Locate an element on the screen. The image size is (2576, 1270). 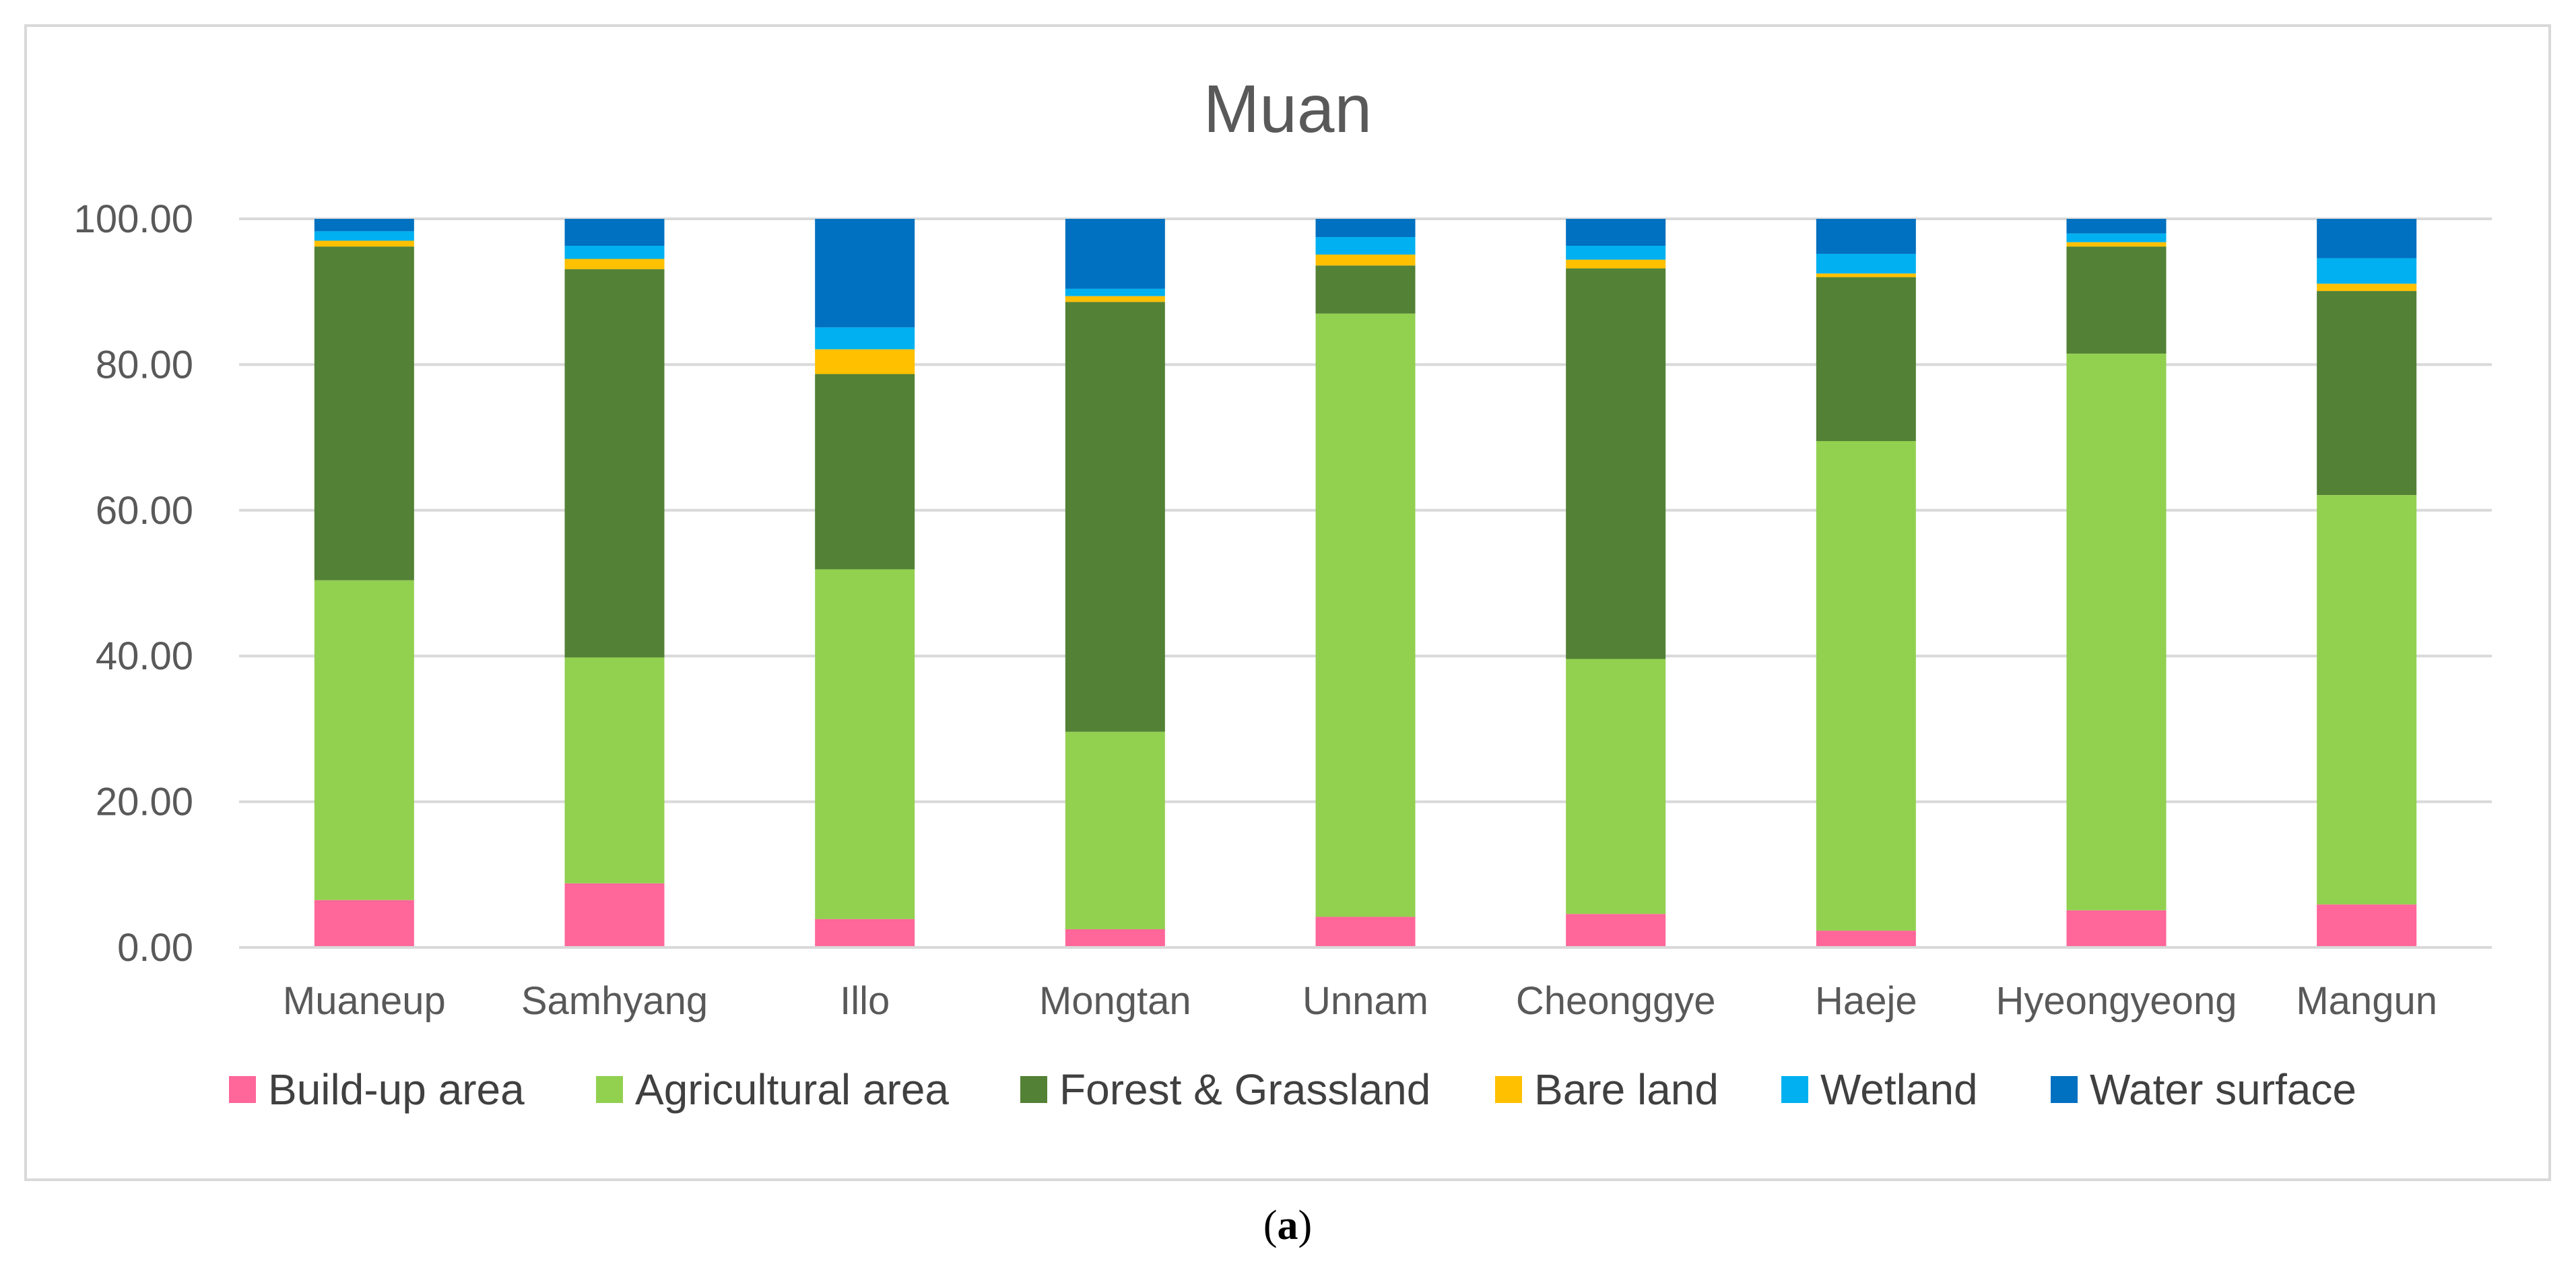
caption-letter: a is located at coordinates (1288, 1225).